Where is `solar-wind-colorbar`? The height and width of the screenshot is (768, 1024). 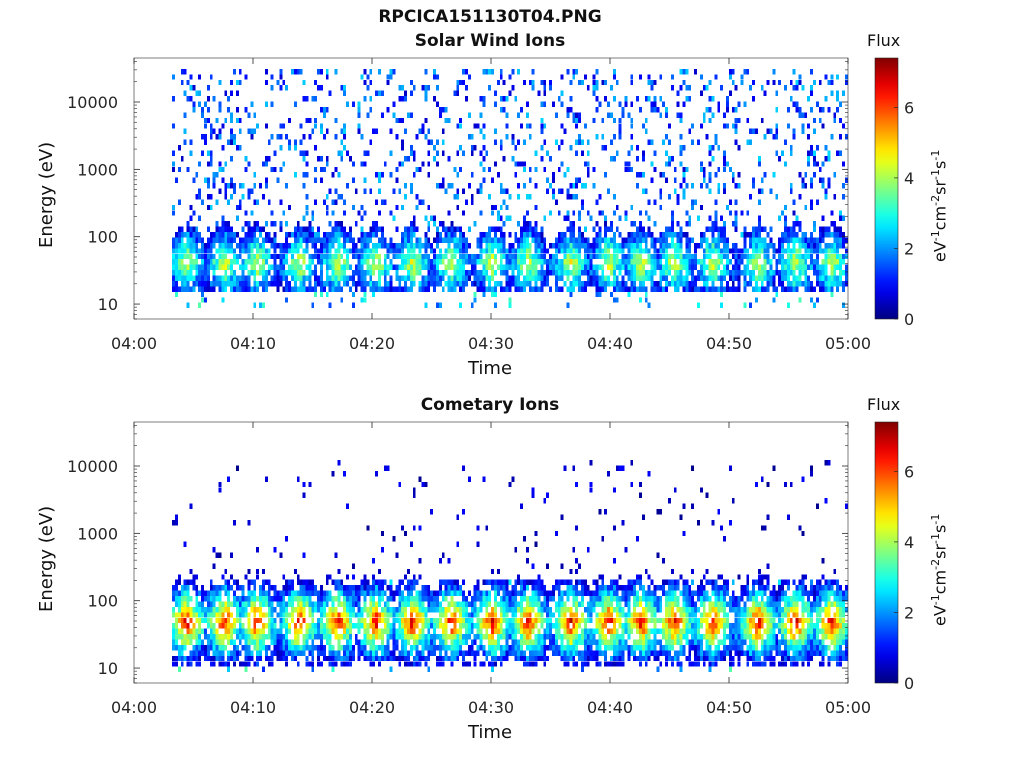 solar-wind-colorbar is located at coordinates (886, 188).